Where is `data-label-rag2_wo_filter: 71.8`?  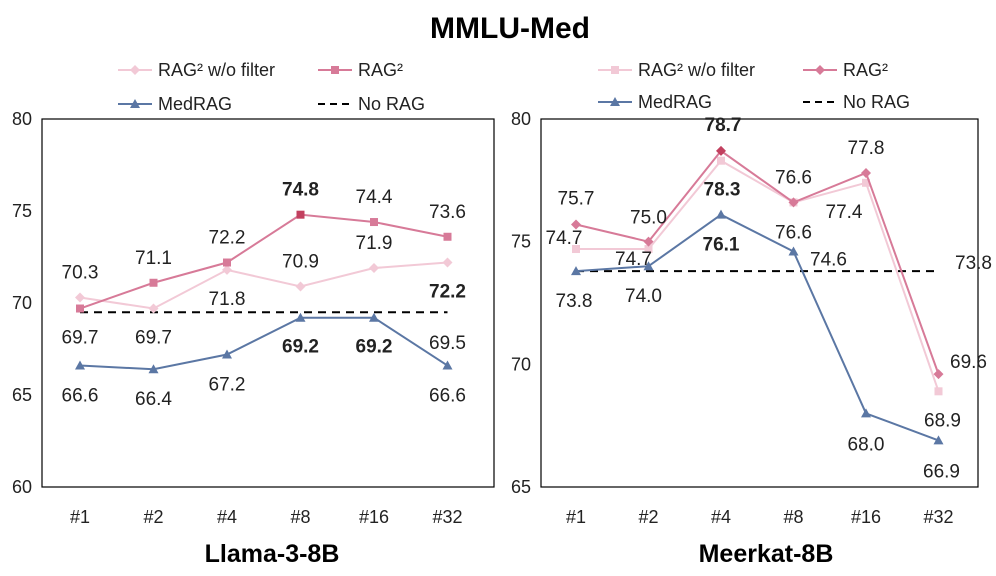 data-label-rag2_wo_filter: 71.8 is located at coordinates (227, 299).